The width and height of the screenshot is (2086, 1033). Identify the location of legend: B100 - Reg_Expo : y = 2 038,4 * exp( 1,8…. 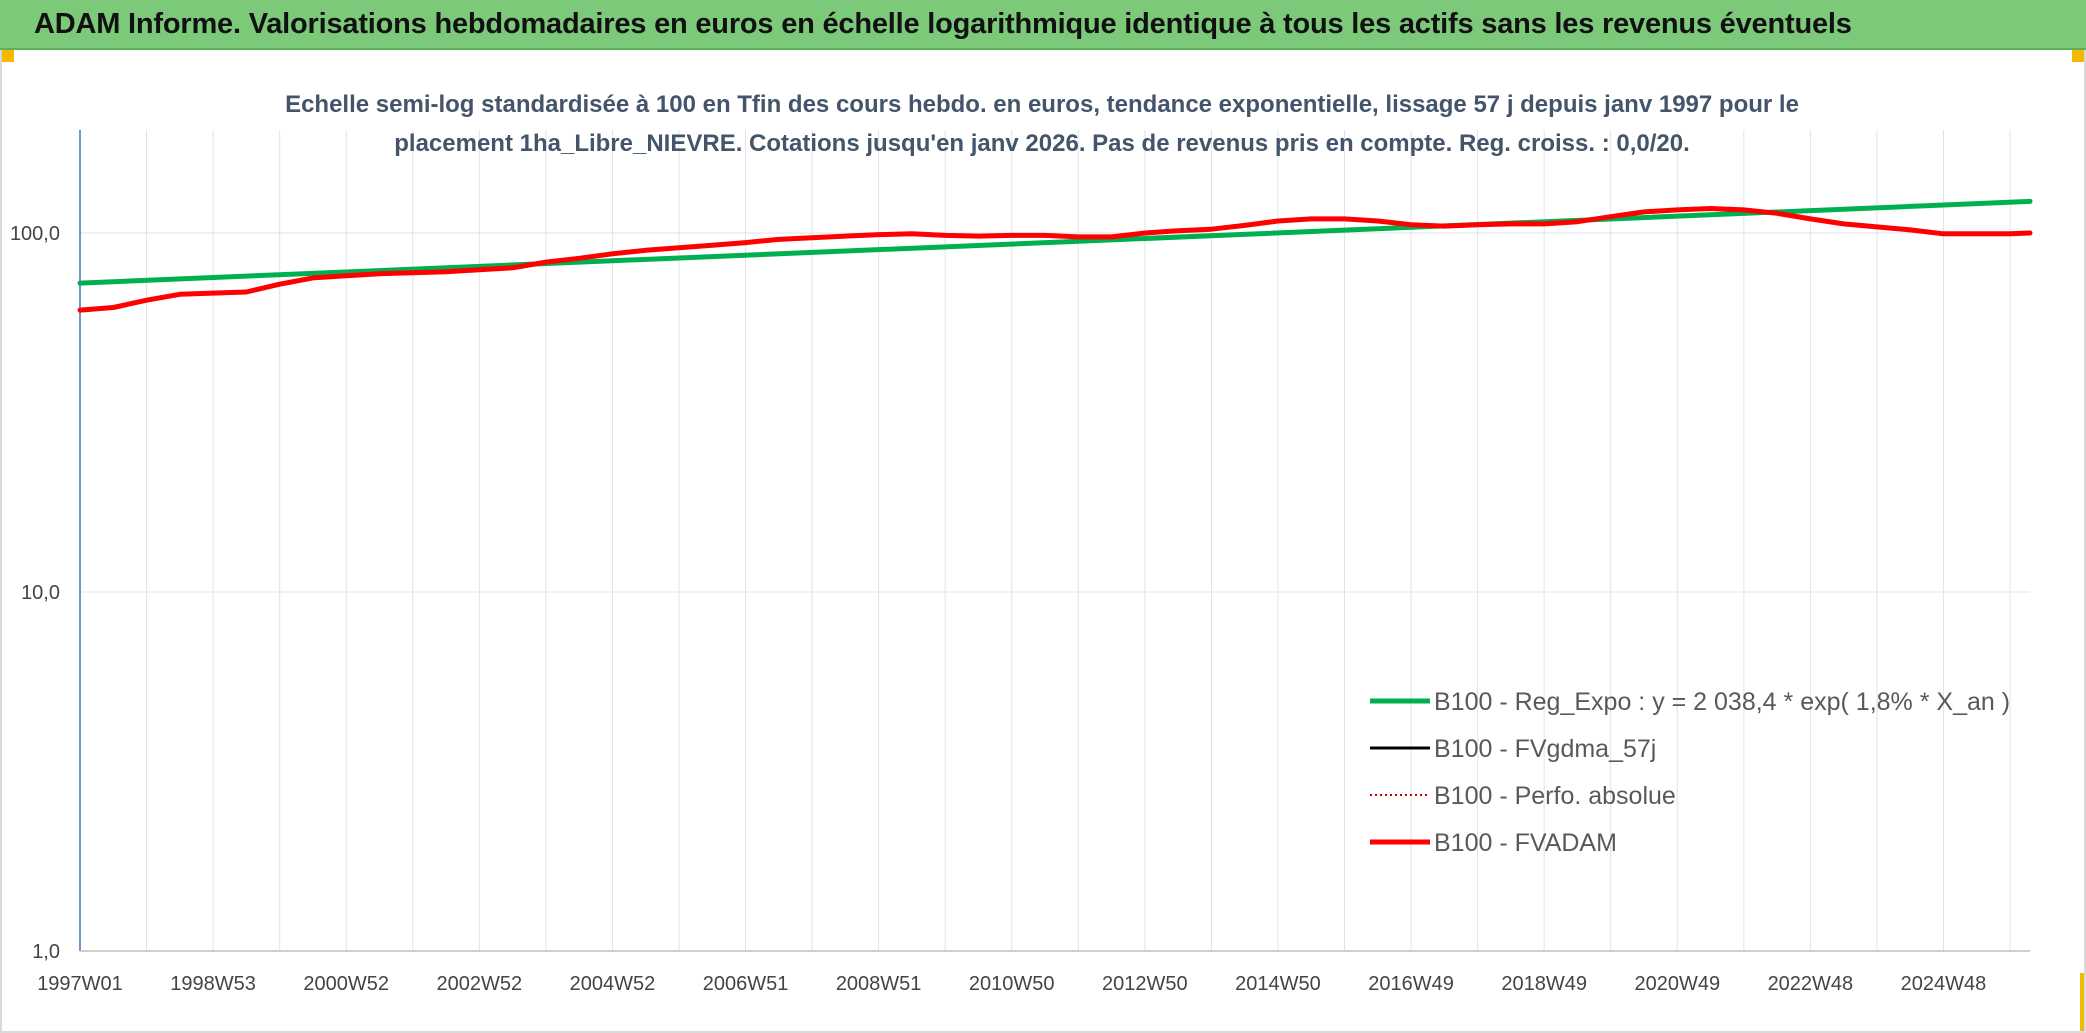
(1690, 772).